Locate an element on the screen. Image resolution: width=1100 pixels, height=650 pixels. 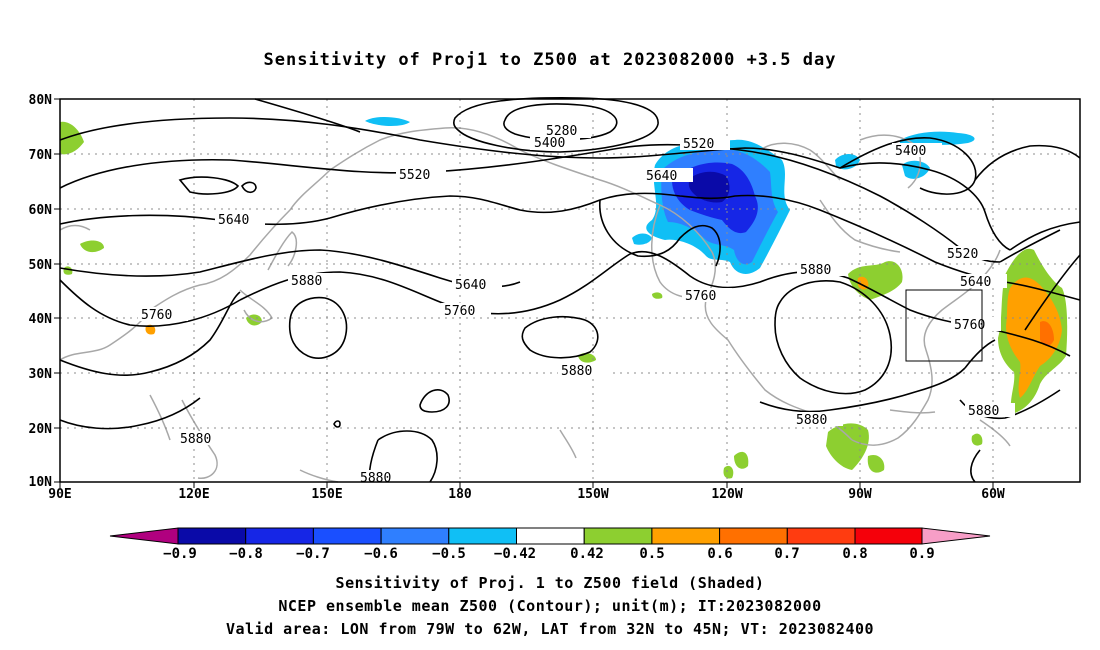
lat-label: 80N is located at coordinates (41, 100).